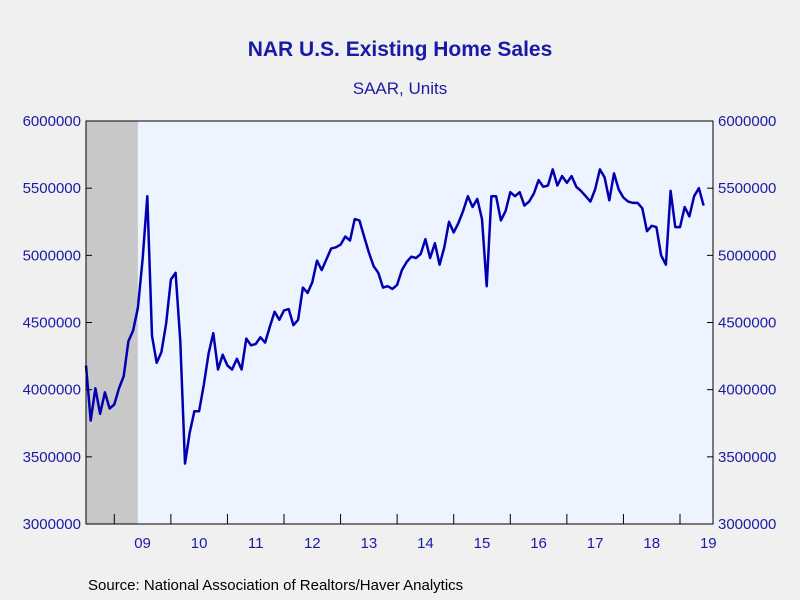 The height and width of the screenshot is (600, 800). I want to click on recession-shading, so click(112, 322).